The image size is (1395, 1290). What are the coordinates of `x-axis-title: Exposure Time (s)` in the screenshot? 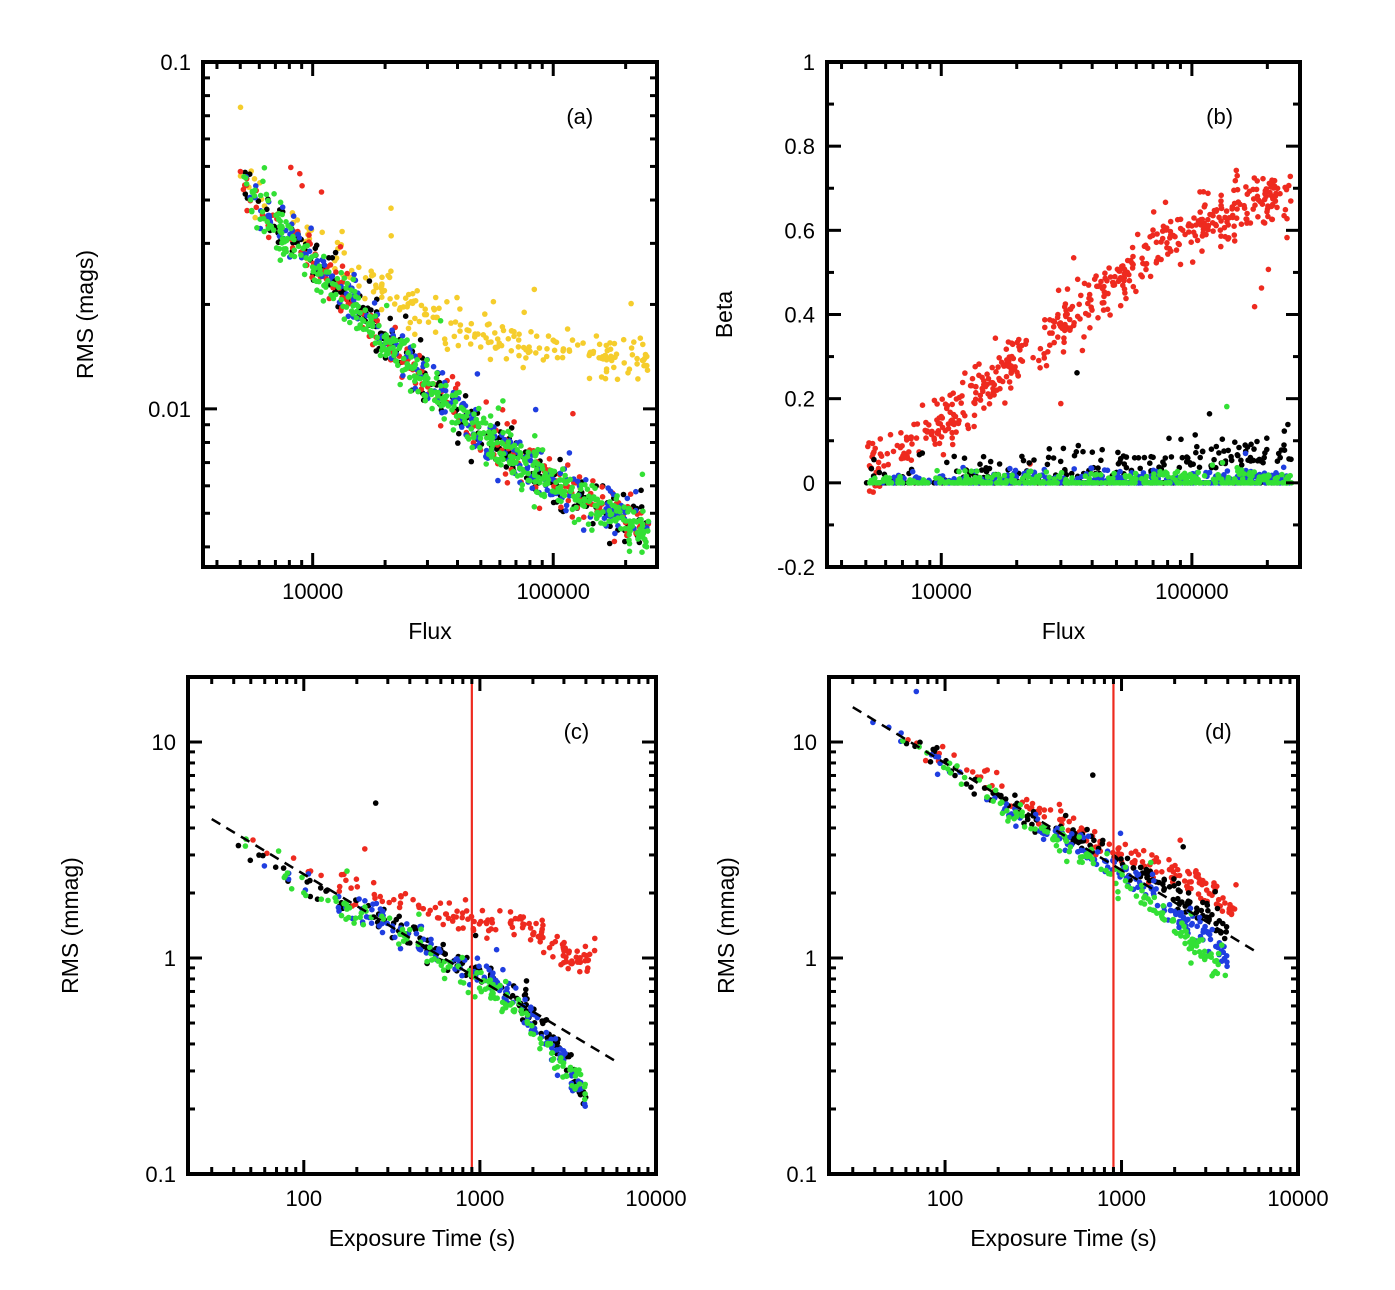 It's located at (422, 1238).